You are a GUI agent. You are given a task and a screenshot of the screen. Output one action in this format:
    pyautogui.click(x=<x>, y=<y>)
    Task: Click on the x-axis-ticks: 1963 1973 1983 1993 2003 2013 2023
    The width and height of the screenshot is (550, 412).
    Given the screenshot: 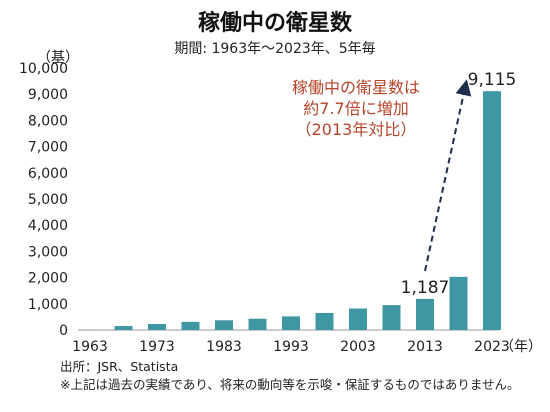 What is the action you would take?
    pyautogui.click(x=291, y=347)
    